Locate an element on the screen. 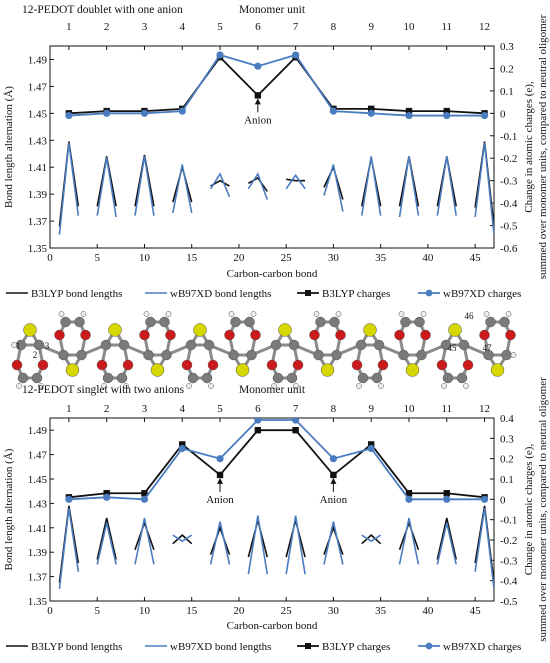  top-tick-label: 4 is located at coordinates (183, 409).